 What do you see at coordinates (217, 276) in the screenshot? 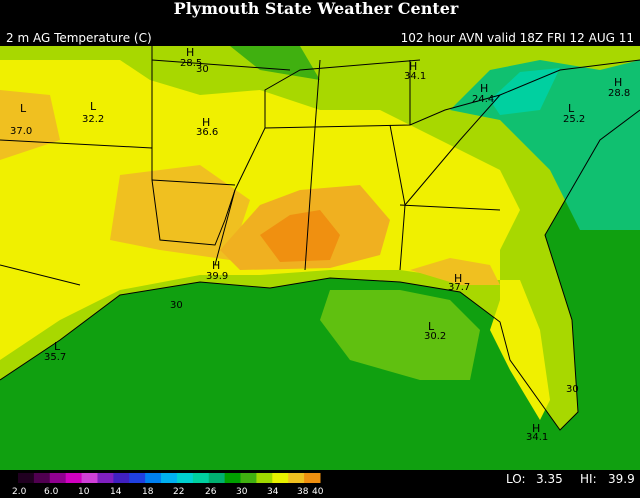
I see `value: 39.9` at bounding box center [217, 276].